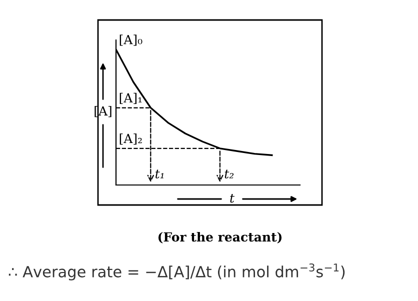  What do you see at coordinates (229, 174) in the screenshot?
I see `annotation: t₂` at bounding box center [229, 174].